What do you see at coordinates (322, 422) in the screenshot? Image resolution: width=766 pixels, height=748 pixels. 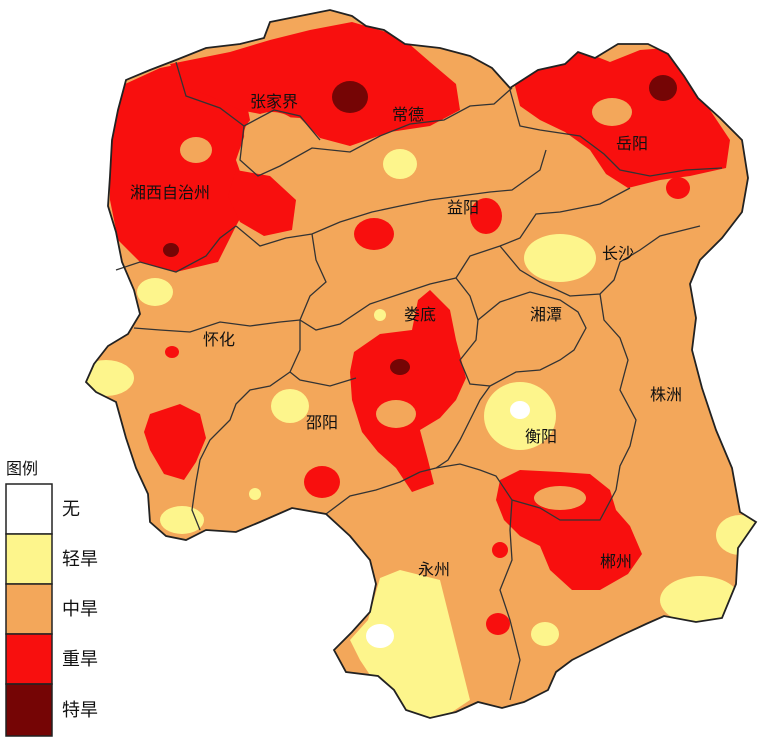 I see `city-label-shaoyang: 邵阳` at bounding box center [322, 422].